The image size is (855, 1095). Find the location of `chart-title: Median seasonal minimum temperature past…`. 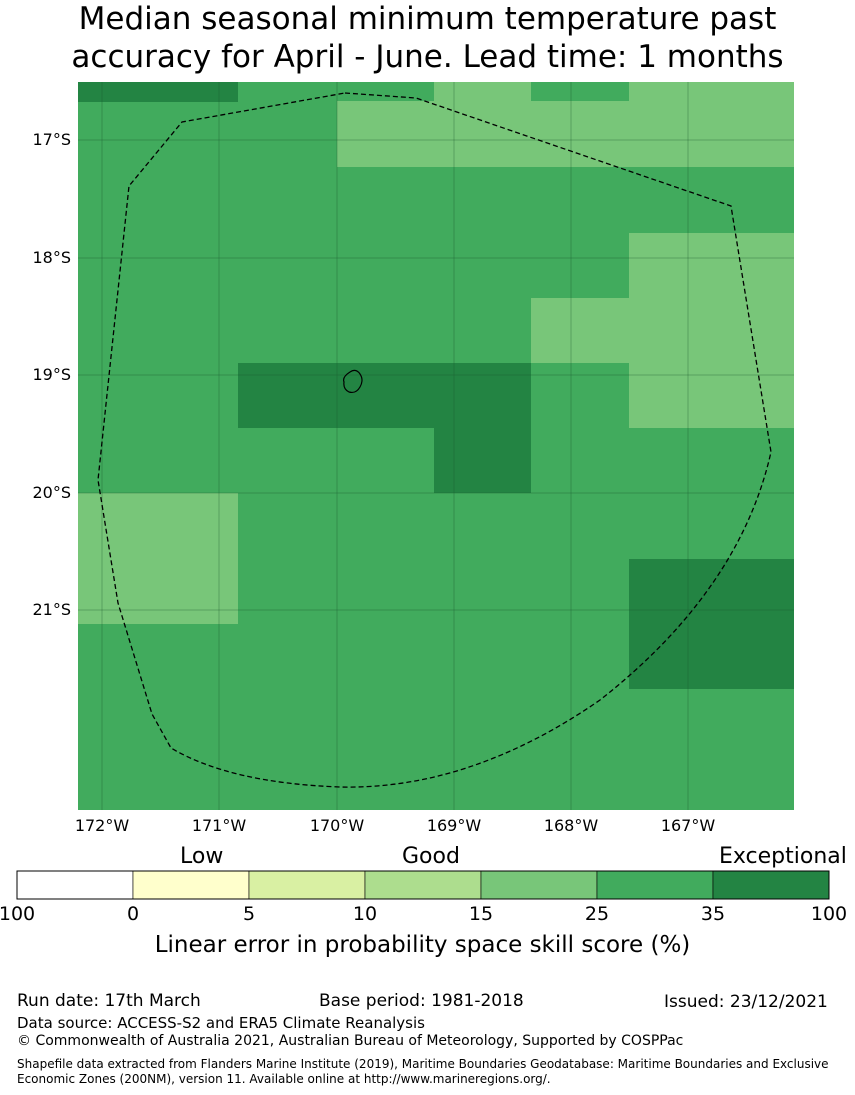

chart-title: Median seasonal minimum temperature past… is located at coordinates (427, 38).